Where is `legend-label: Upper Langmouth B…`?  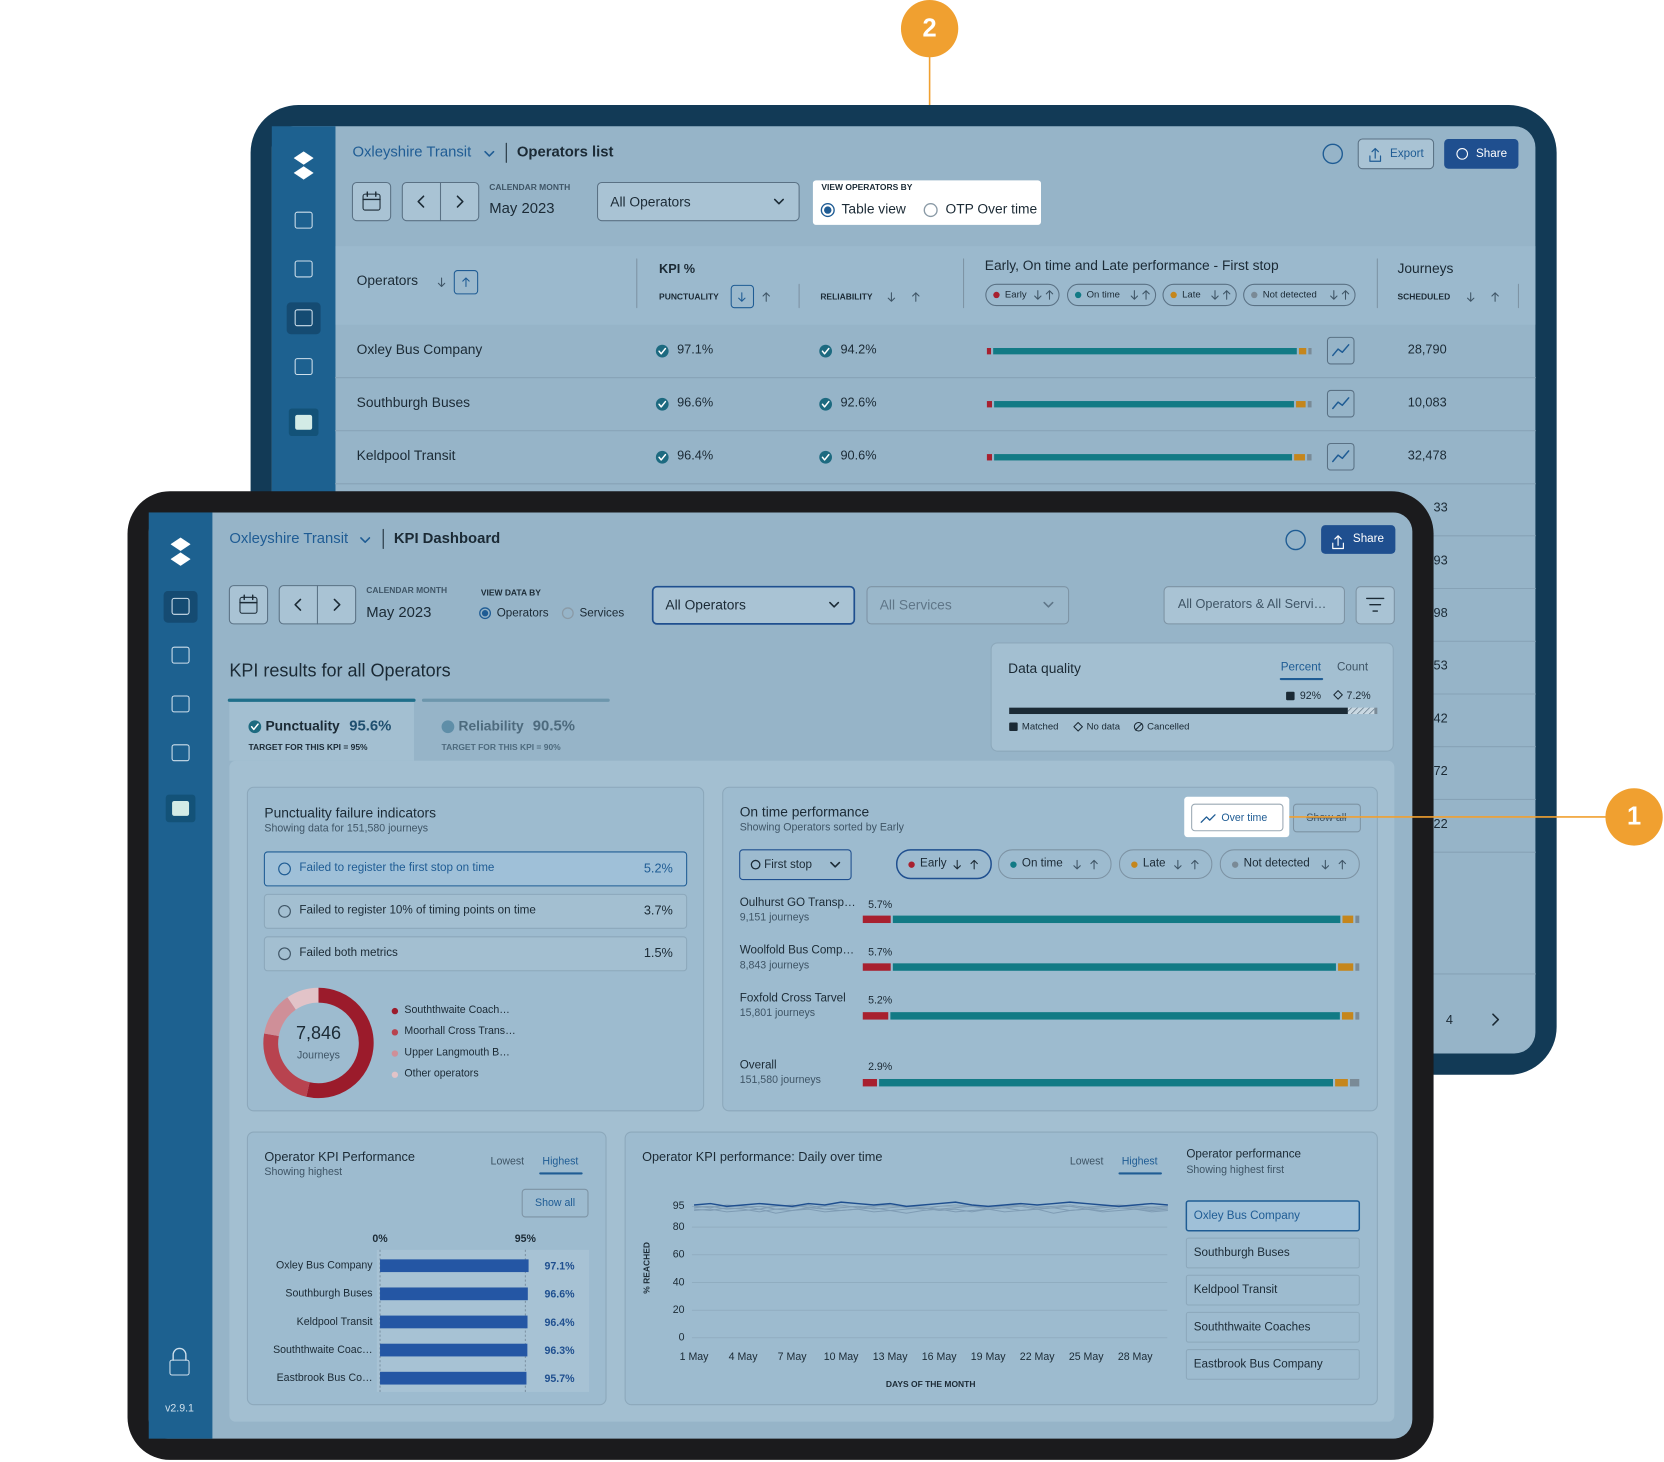 legend-label: Upper Langmouth B… is located at coordinates (456, 1052).